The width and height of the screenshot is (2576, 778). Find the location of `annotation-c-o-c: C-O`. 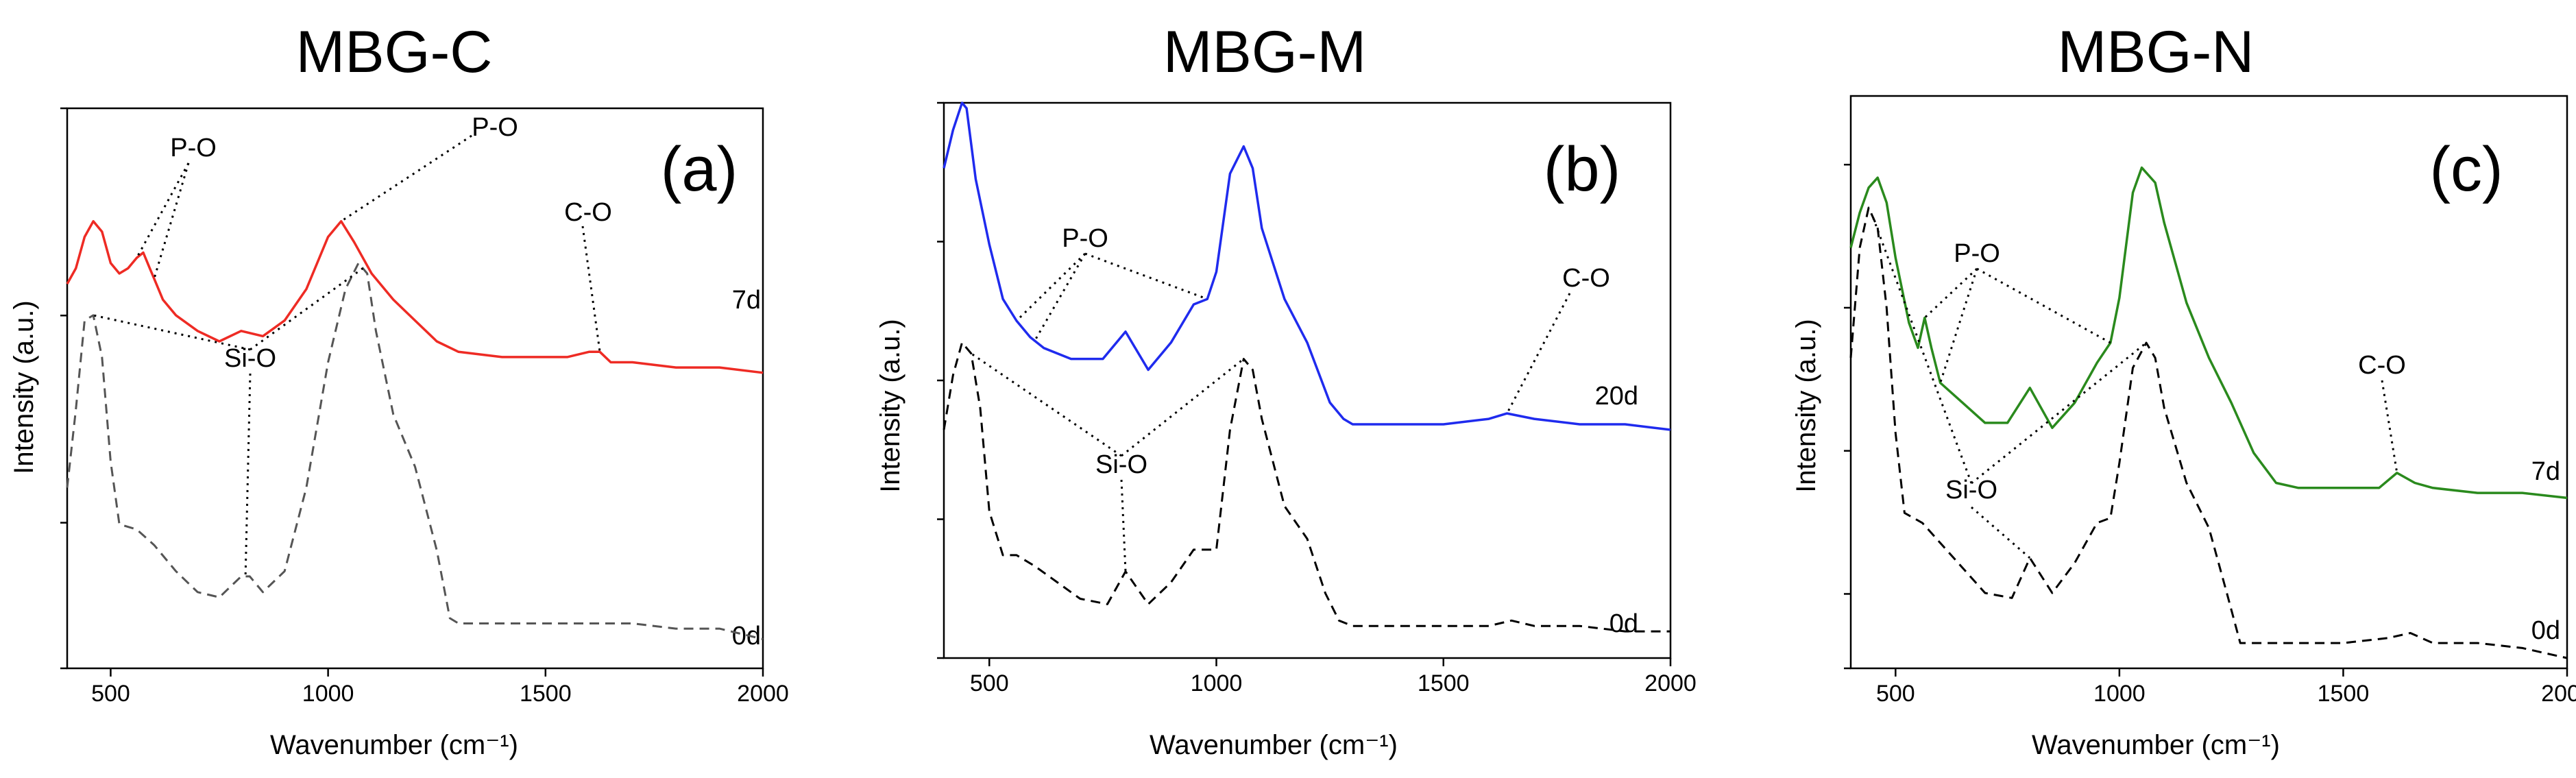

annotation-c-o-c: C-O is located at coordinates (2382, 365).